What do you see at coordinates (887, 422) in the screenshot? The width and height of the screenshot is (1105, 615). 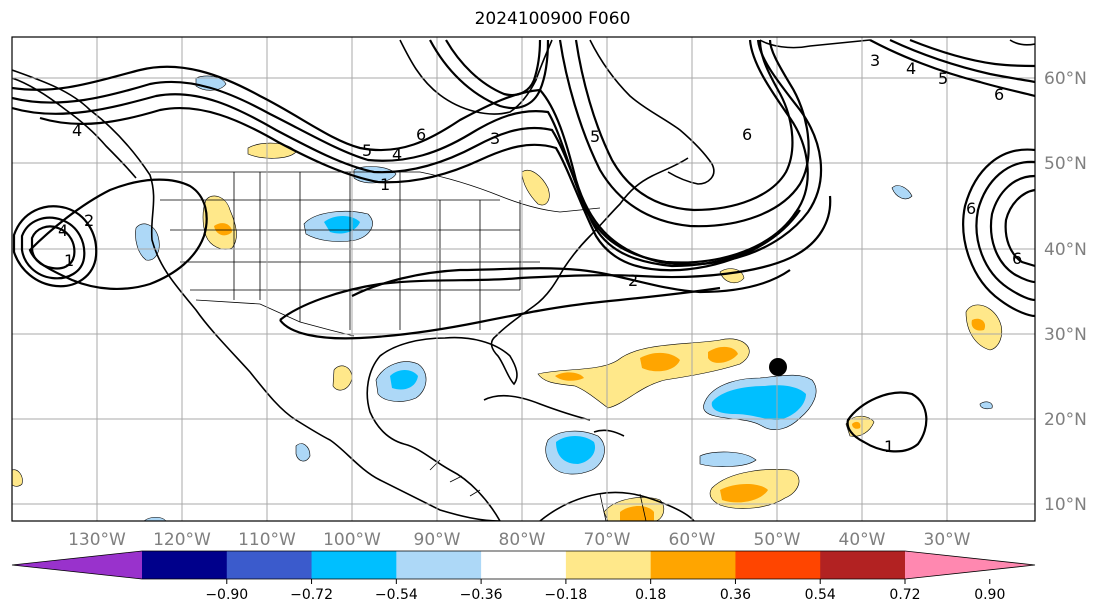 I see `contour-1-atlantic` at bounding box center [887, 422].